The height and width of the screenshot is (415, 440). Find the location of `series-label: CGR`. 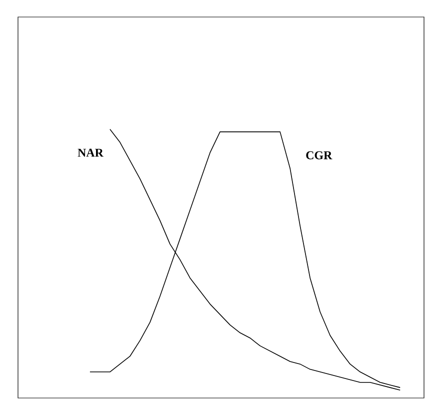

series-label: CGR is located at coordinates (319, 155).